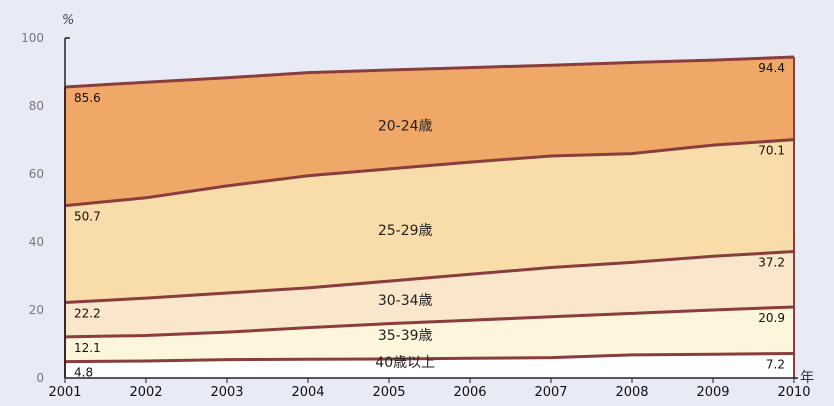 This screenshot has height=406, width=834. Describe the element at coordinates (405, 301) in the screenshot. I see `band-label: 30-34歳` at that location.